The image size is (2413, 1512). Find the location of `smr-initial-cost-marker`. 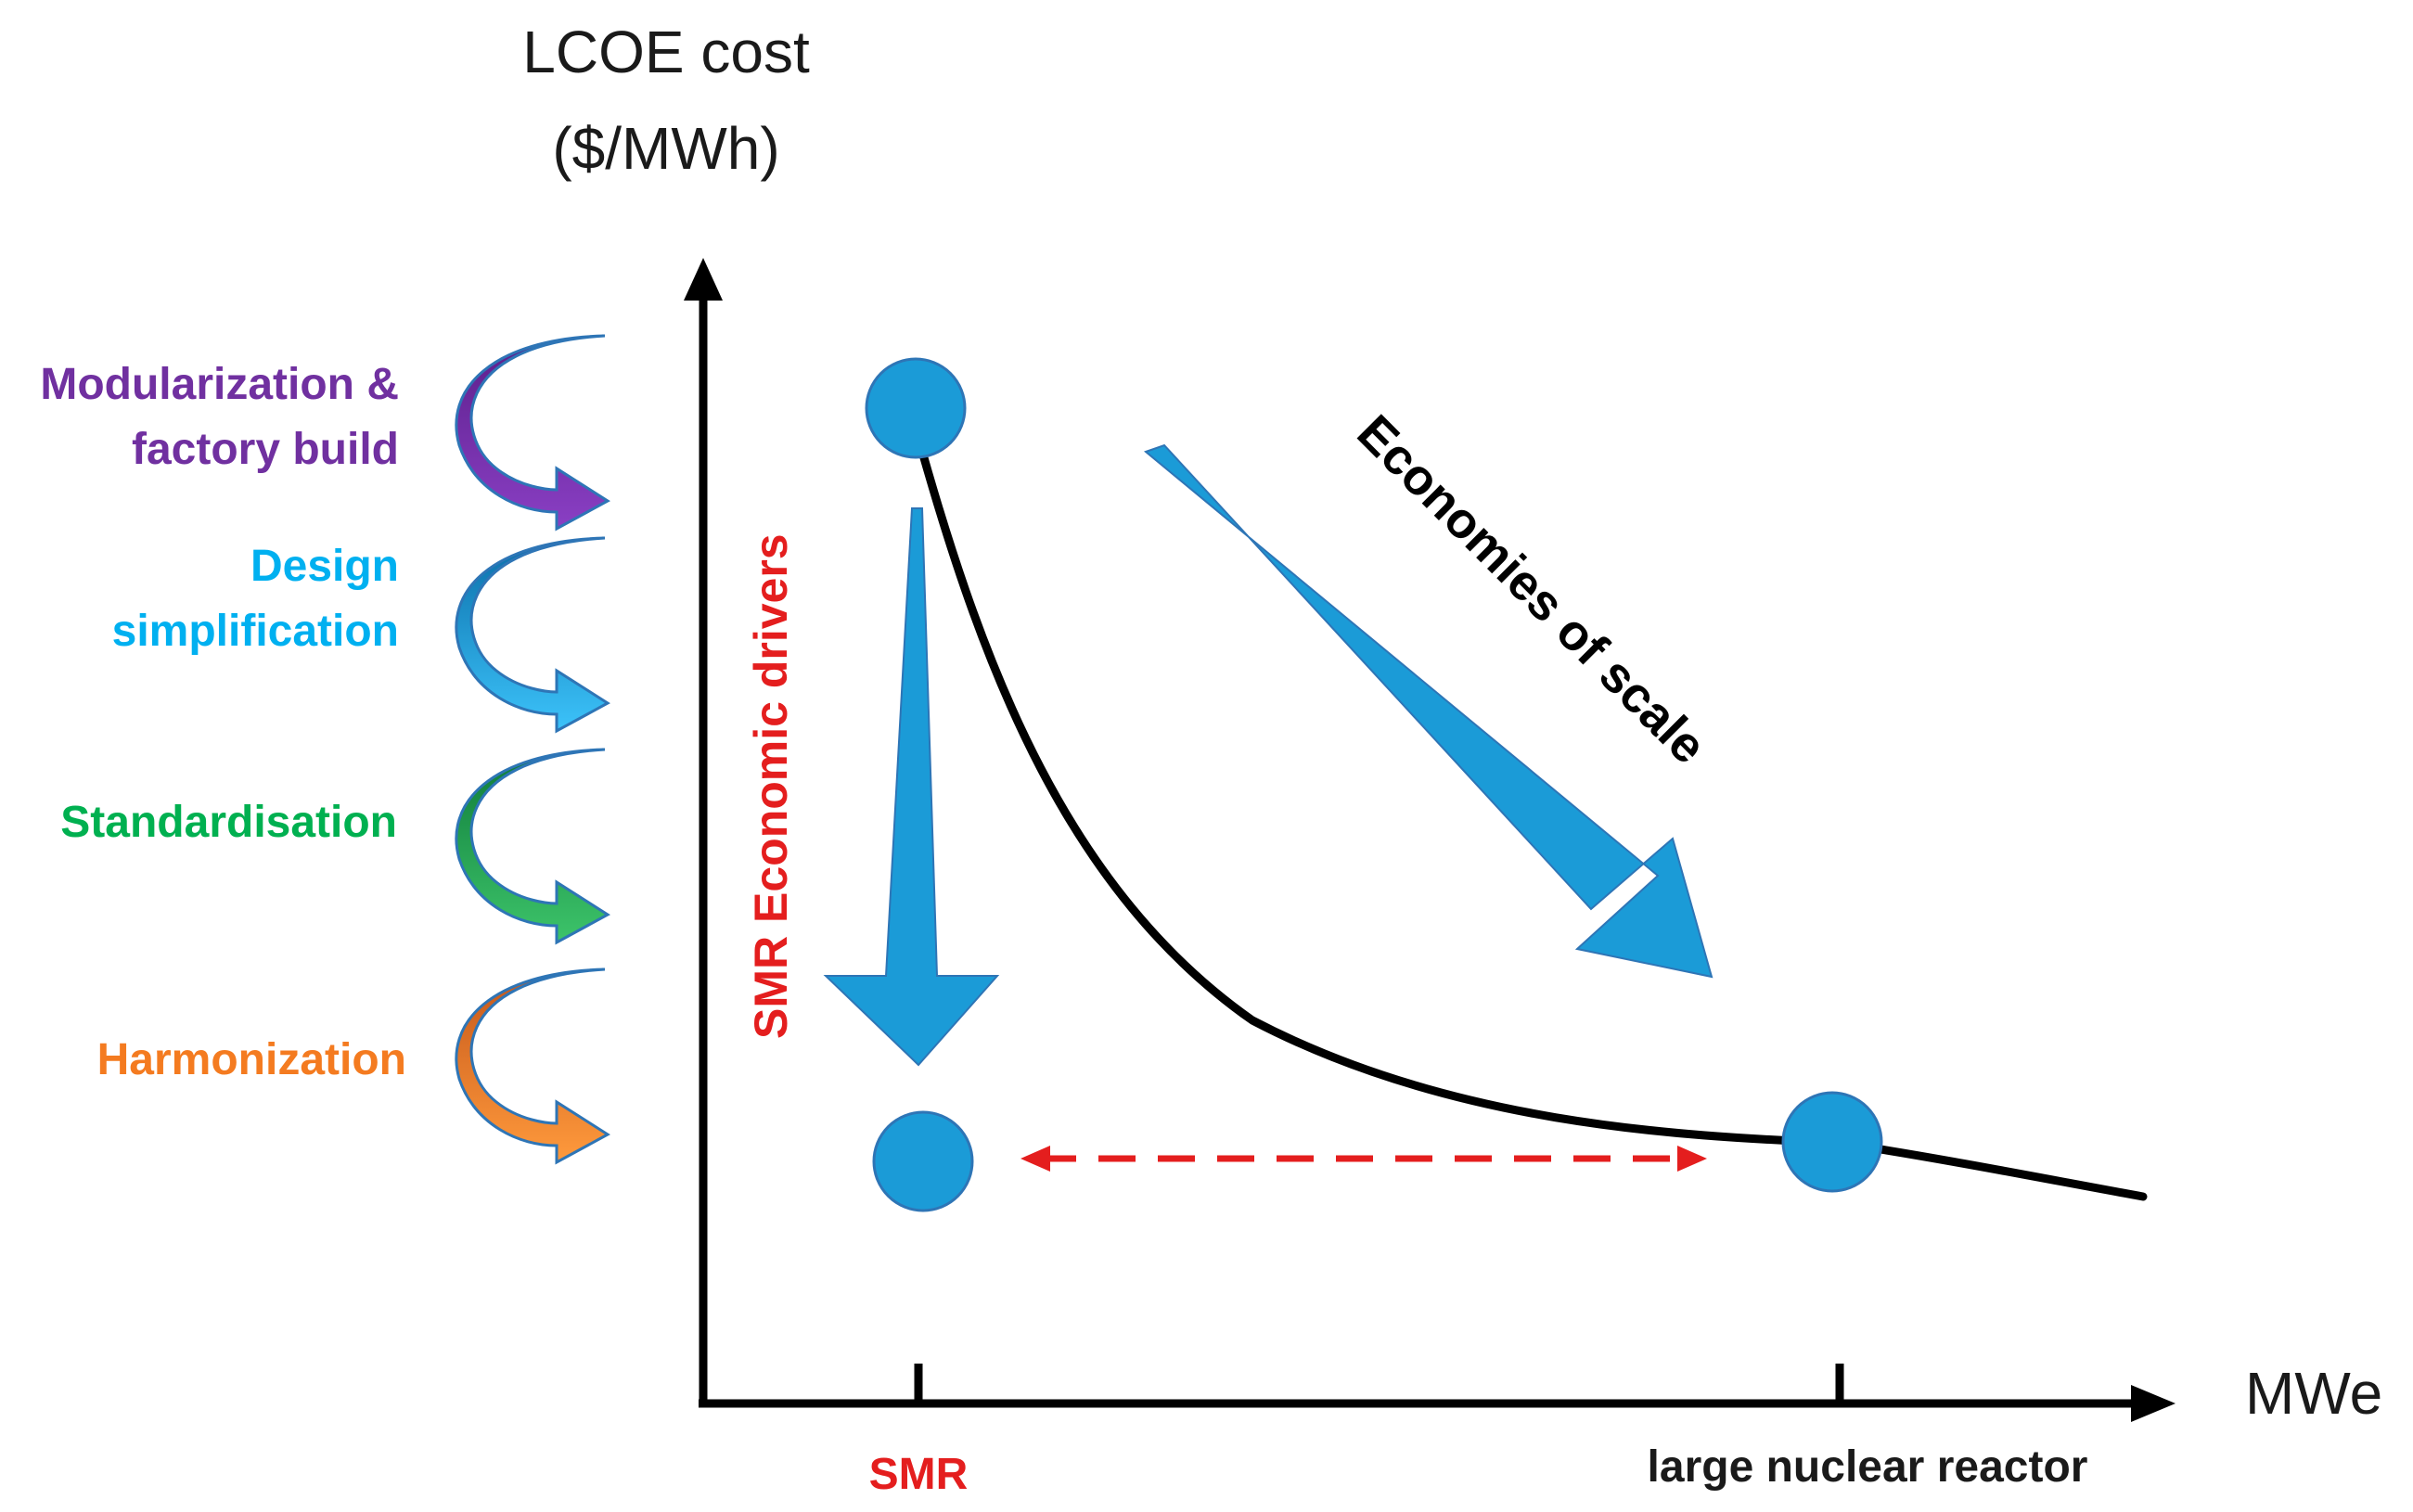

smr-initial-cost-marker is located at coordinates (916, 408).